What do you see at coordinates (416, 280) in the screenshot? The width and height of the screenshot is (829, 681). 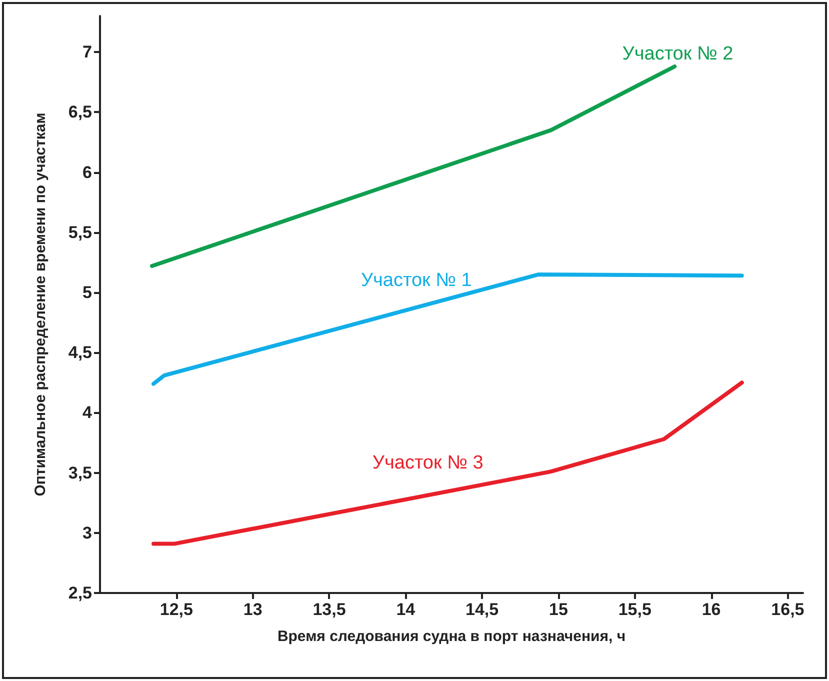 I see `series-label: Участок № 1` at bounding box center [416, 280].